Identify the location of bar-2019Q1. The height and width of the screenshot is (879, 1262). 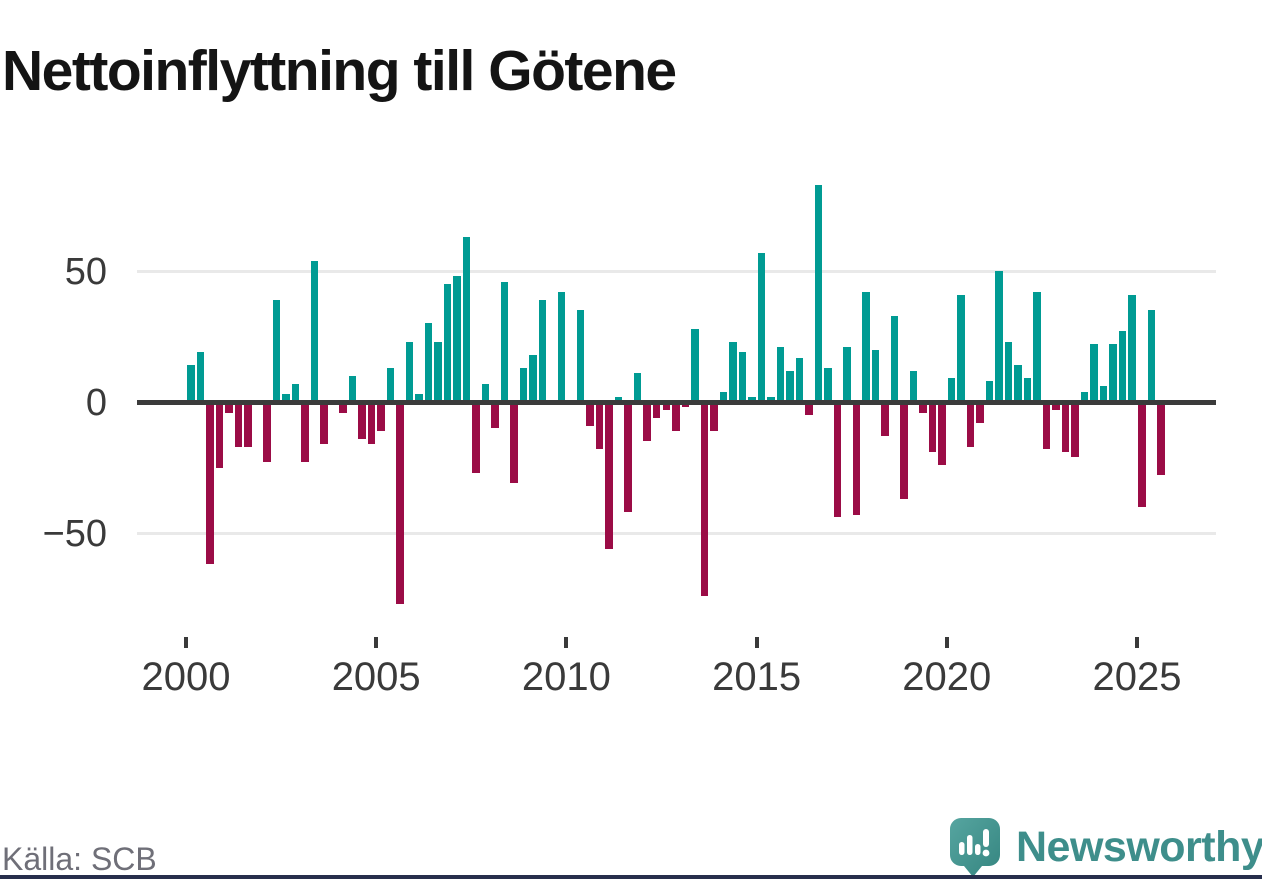
(913, 386).